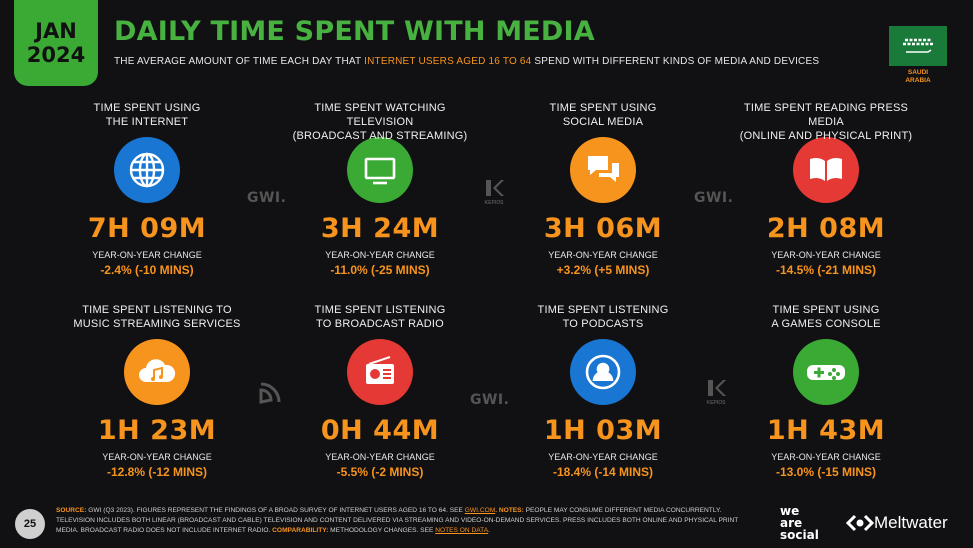 This screenshot has height=548, width=973. What do you see at coordinates (791, 523) in the screenshot?
I see `logo-line-2: are` at bounding box center [791, 523].